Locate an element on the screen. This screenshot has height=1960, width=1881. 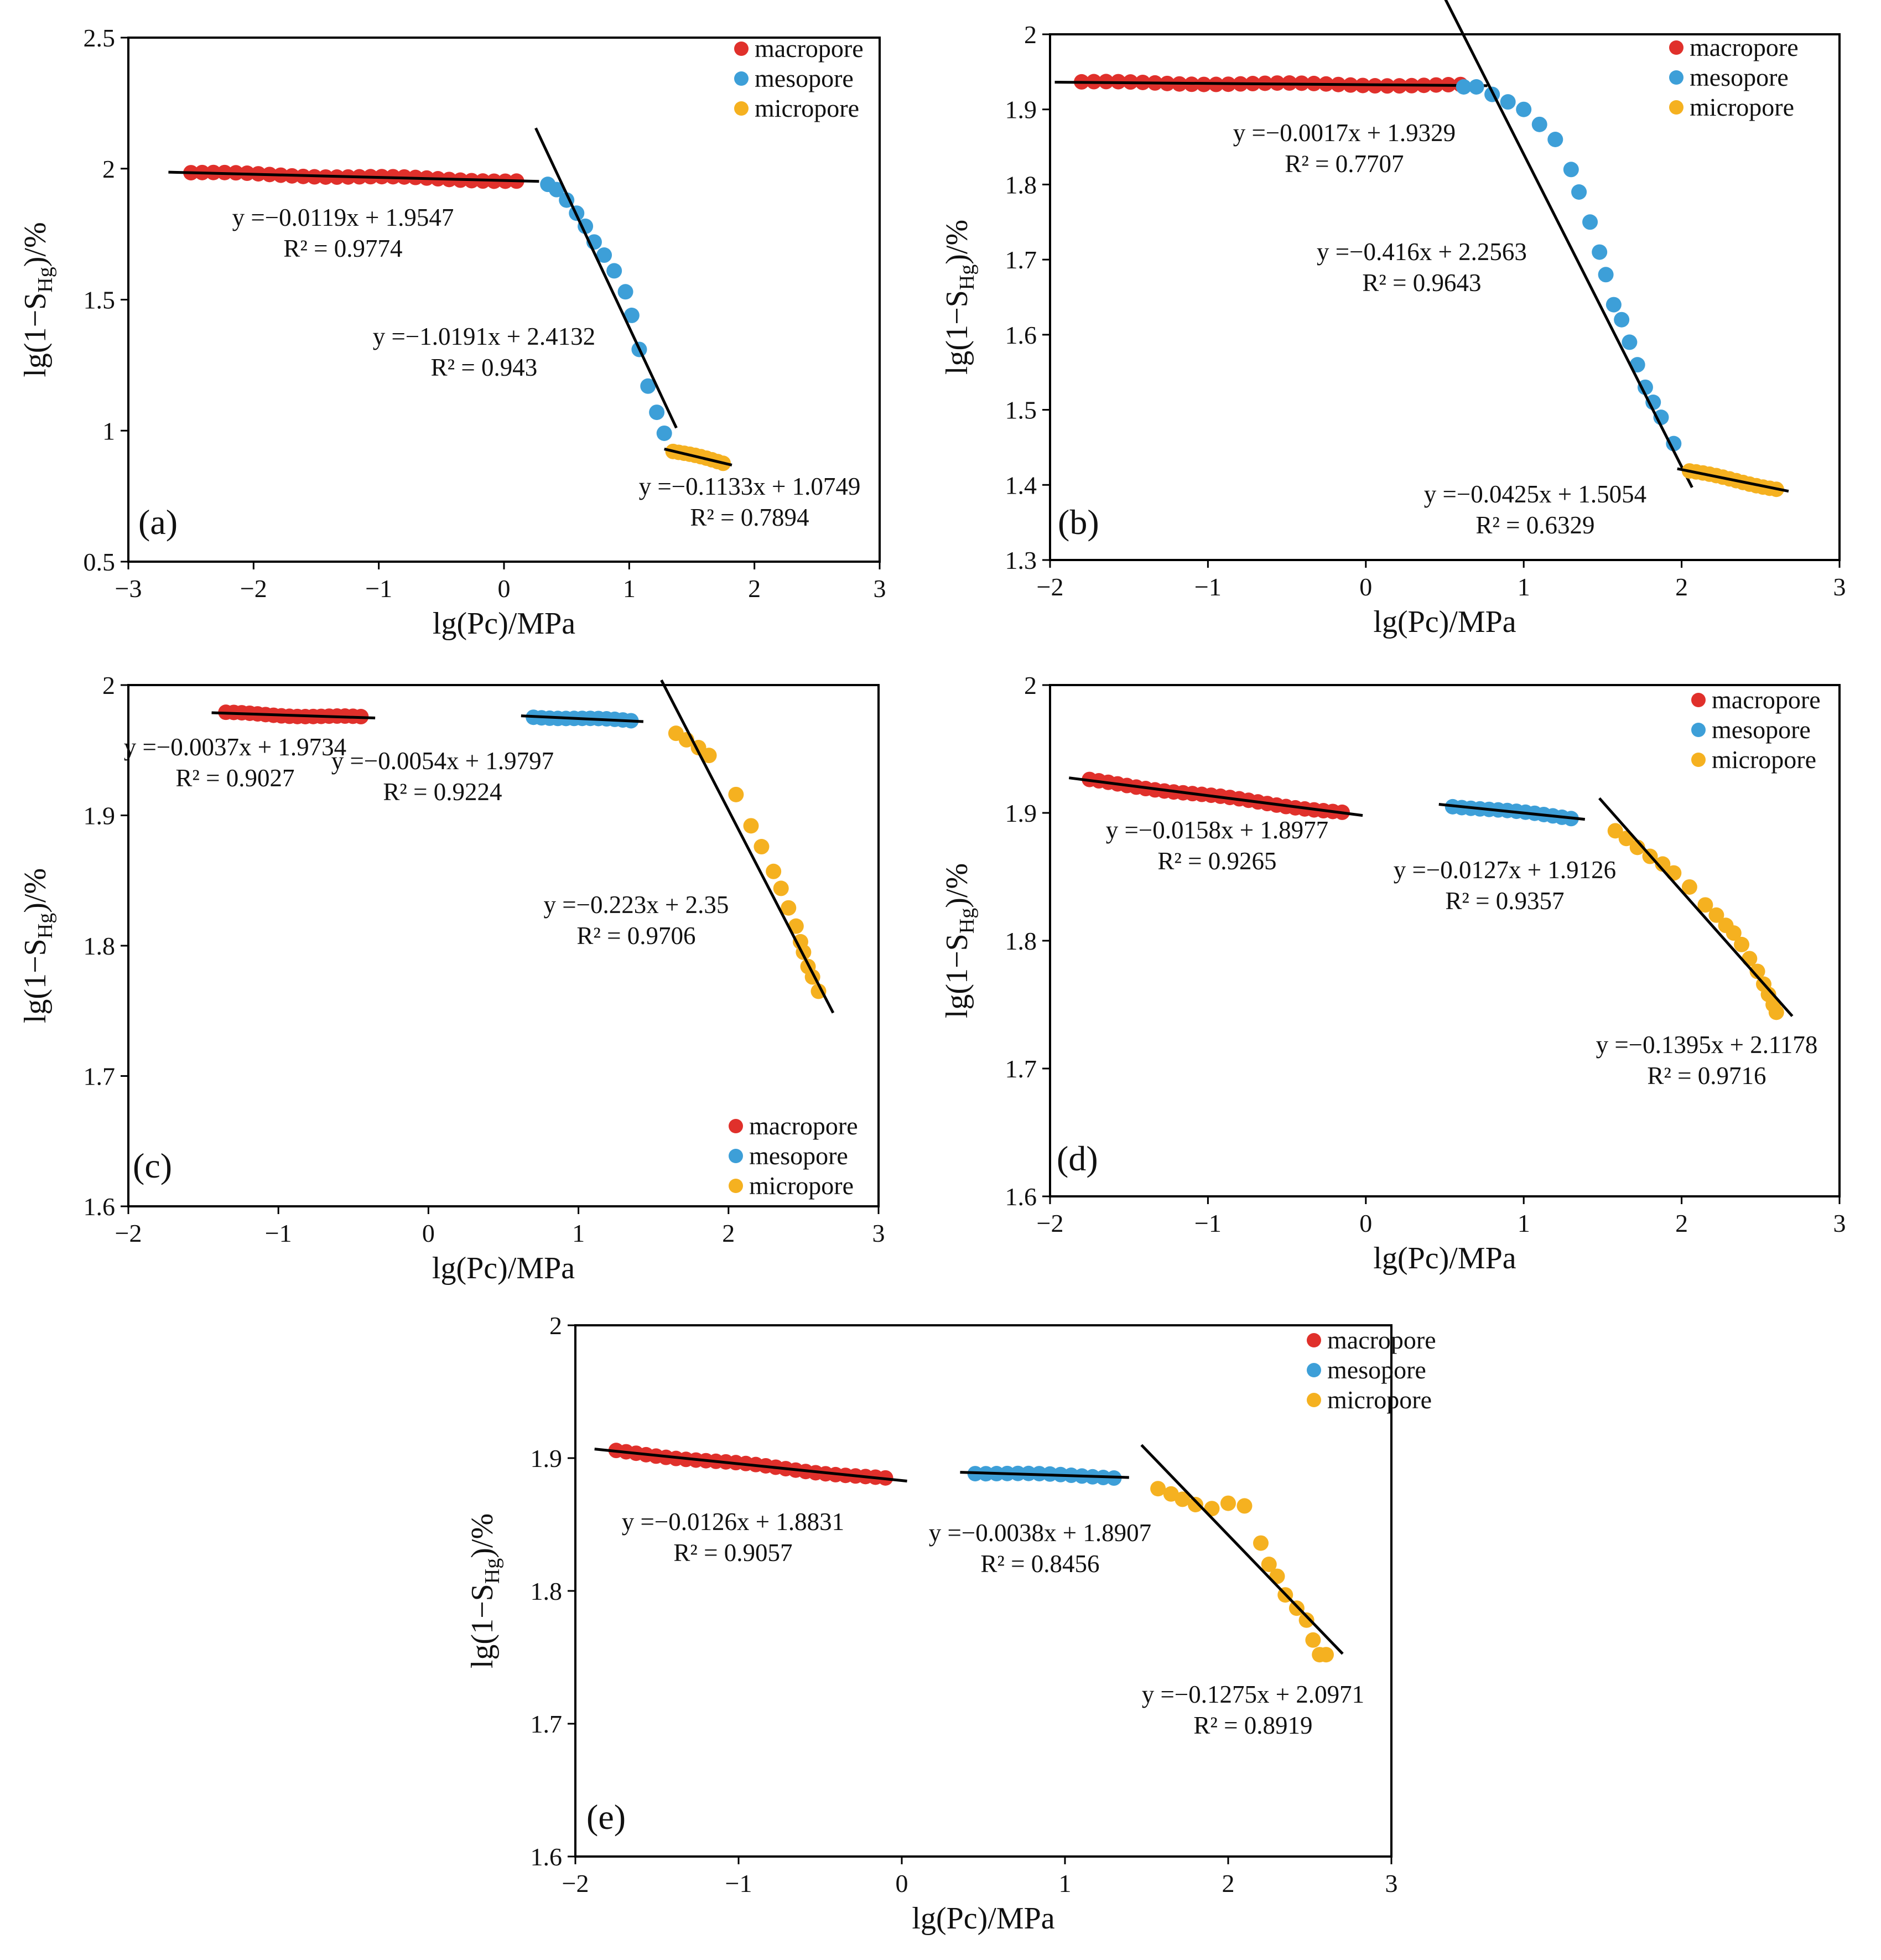
y-tick-label: 1.3 is located at coordinates (1021, 560).